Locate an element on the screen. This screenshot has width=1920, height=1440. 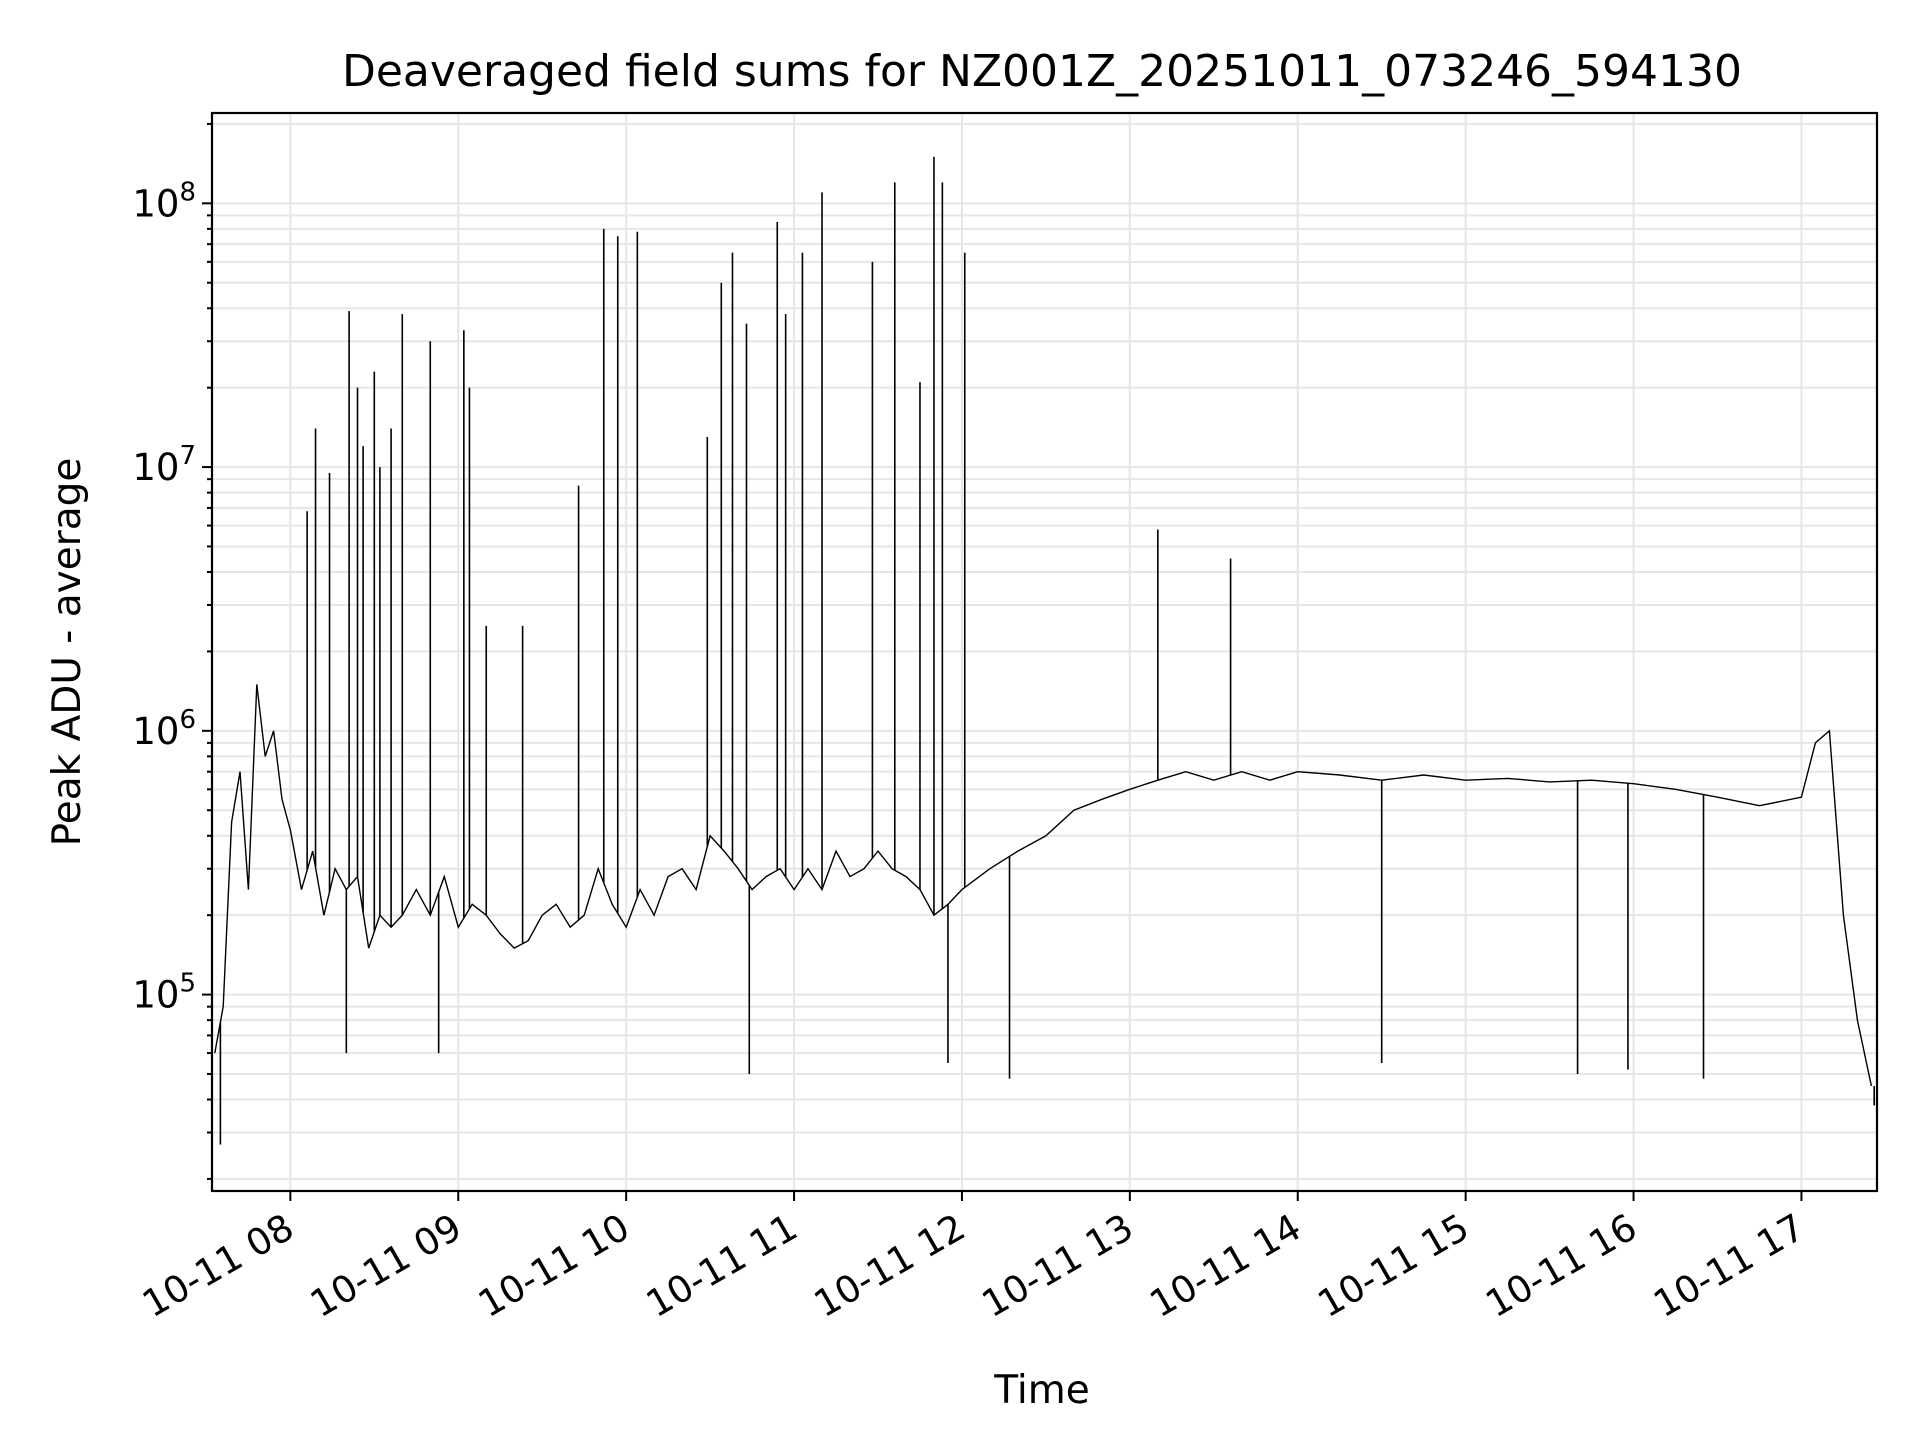
y-axis-label: Peak ADU - average is located at coordinates (67, 652).